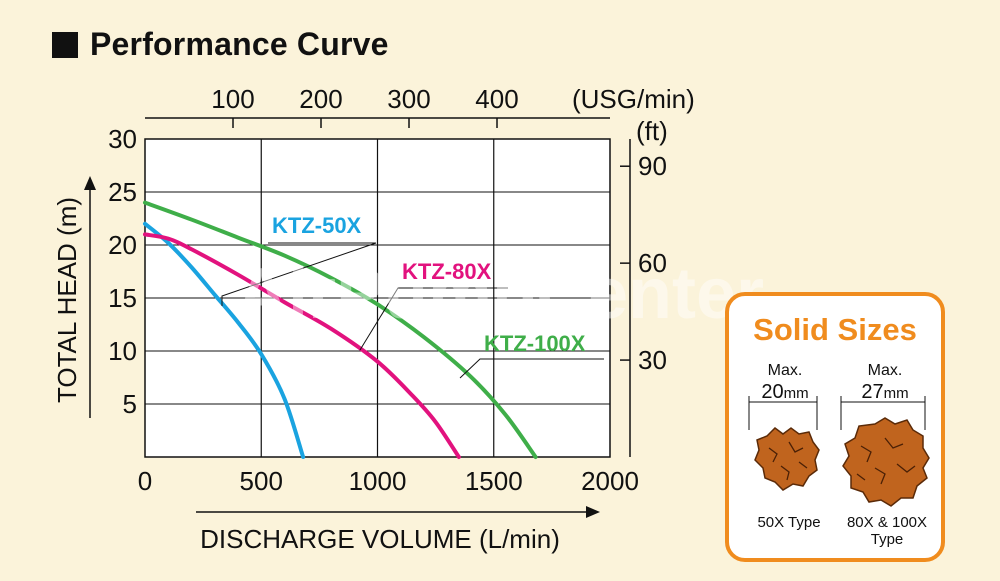 The height and width of the screenshot is (581, 1000). I want to click on x-axis-label: DISCHARGE VOLUME (L/min), so click(380, 539).